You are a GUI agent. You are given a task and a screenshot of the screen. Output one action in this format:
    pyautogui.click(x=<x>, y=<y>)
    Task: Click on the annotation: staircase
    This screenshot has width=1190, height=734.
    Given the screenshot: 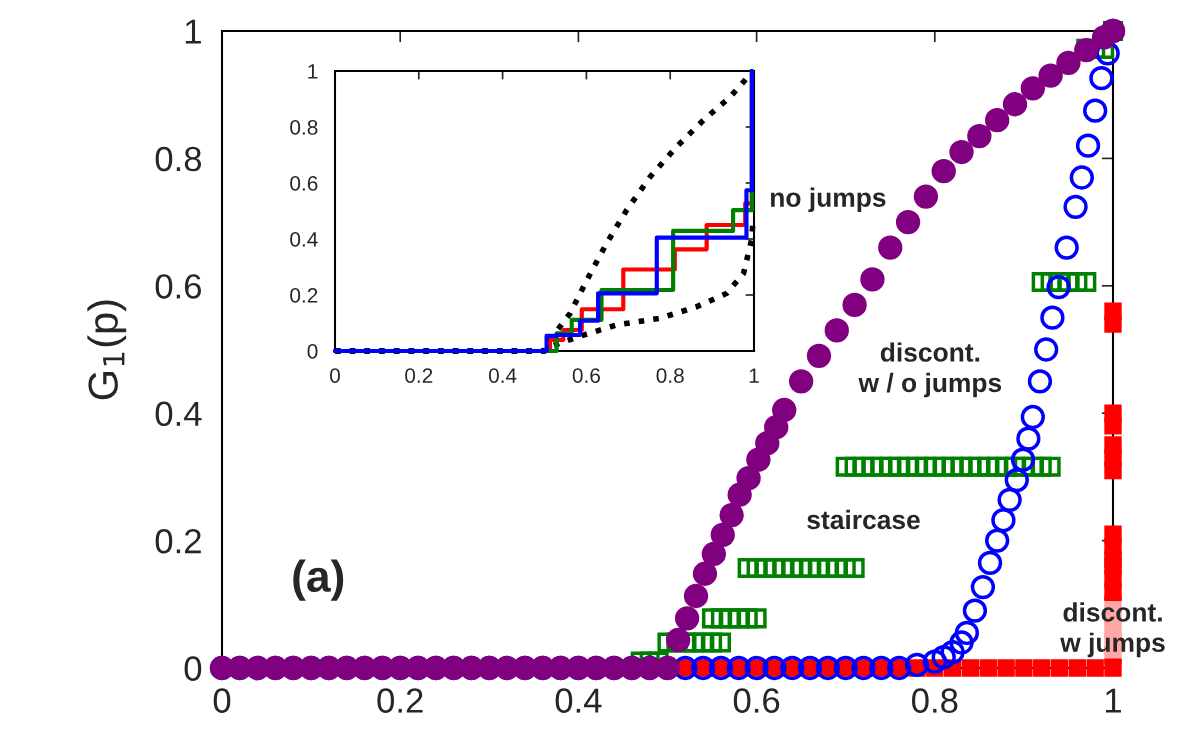 What is the action you would take?
    pyautogui.click(x=863, y=519)
    